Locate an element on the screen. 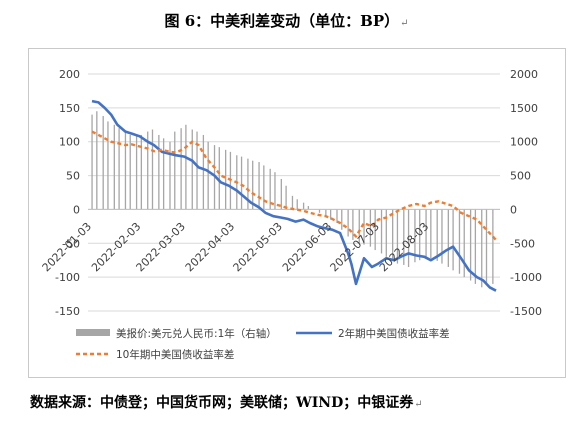  left-tick-label: 100 is located at coordinates (69, 142).